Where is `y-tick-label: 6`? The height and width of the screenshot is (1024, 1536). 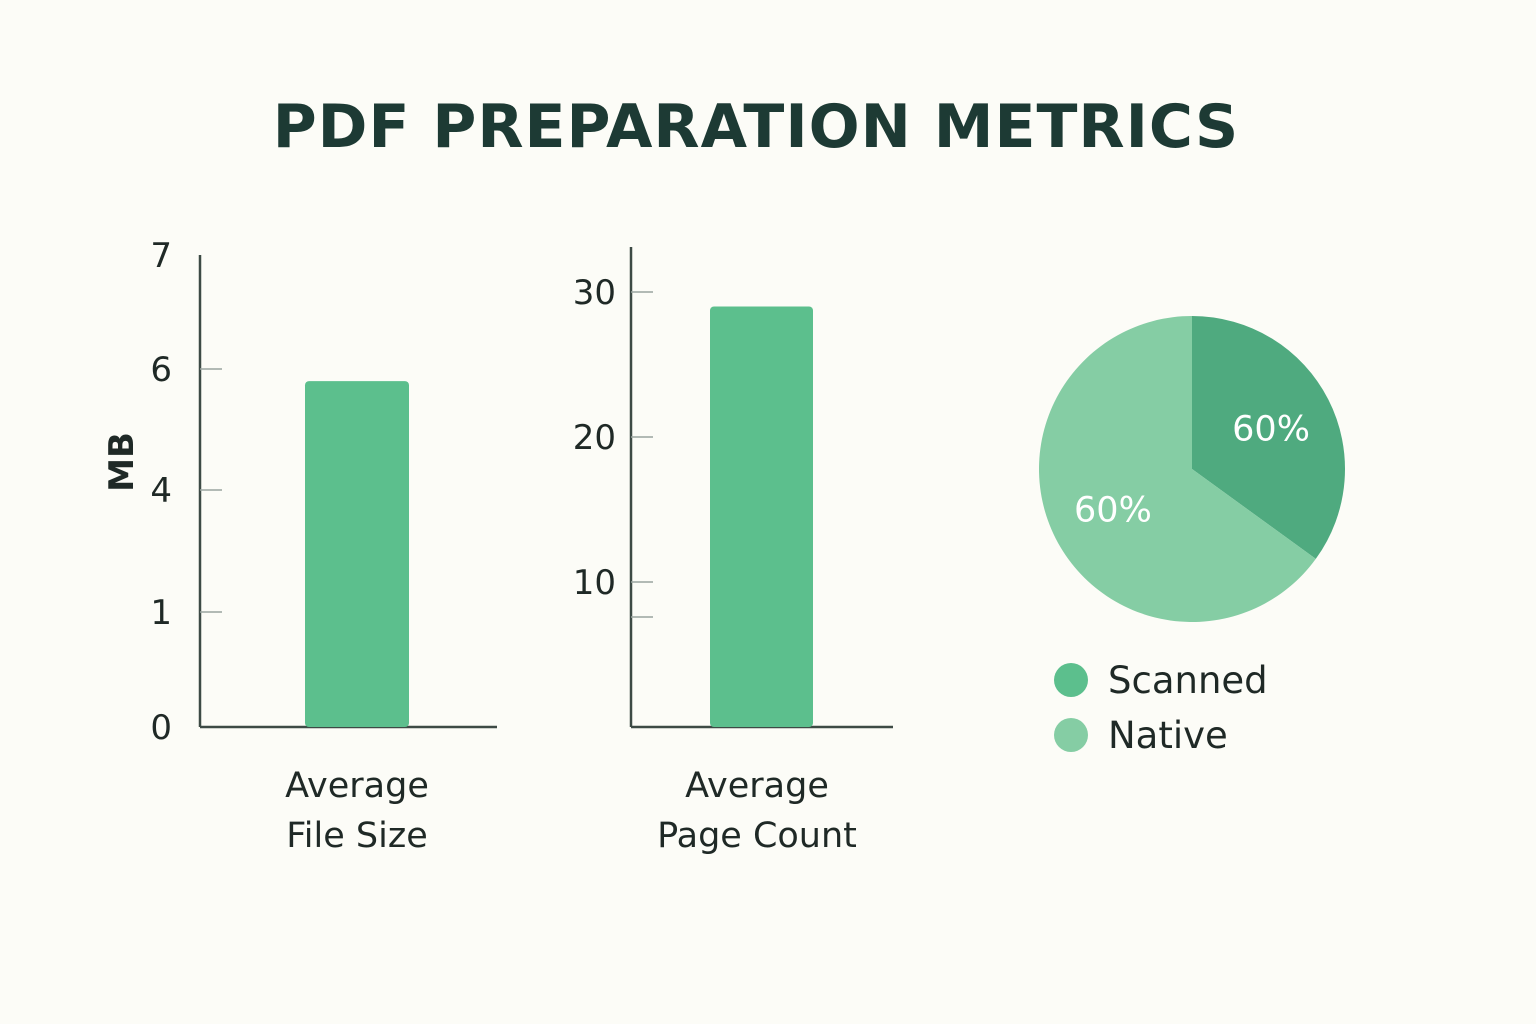 y-tick-label: 6 is located at coordinates (161, 370).